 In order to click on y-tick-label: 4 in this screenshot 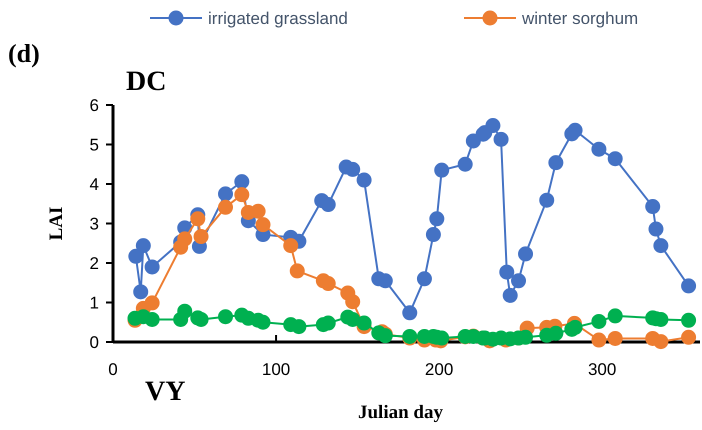, I will do `click(94, 184)`.